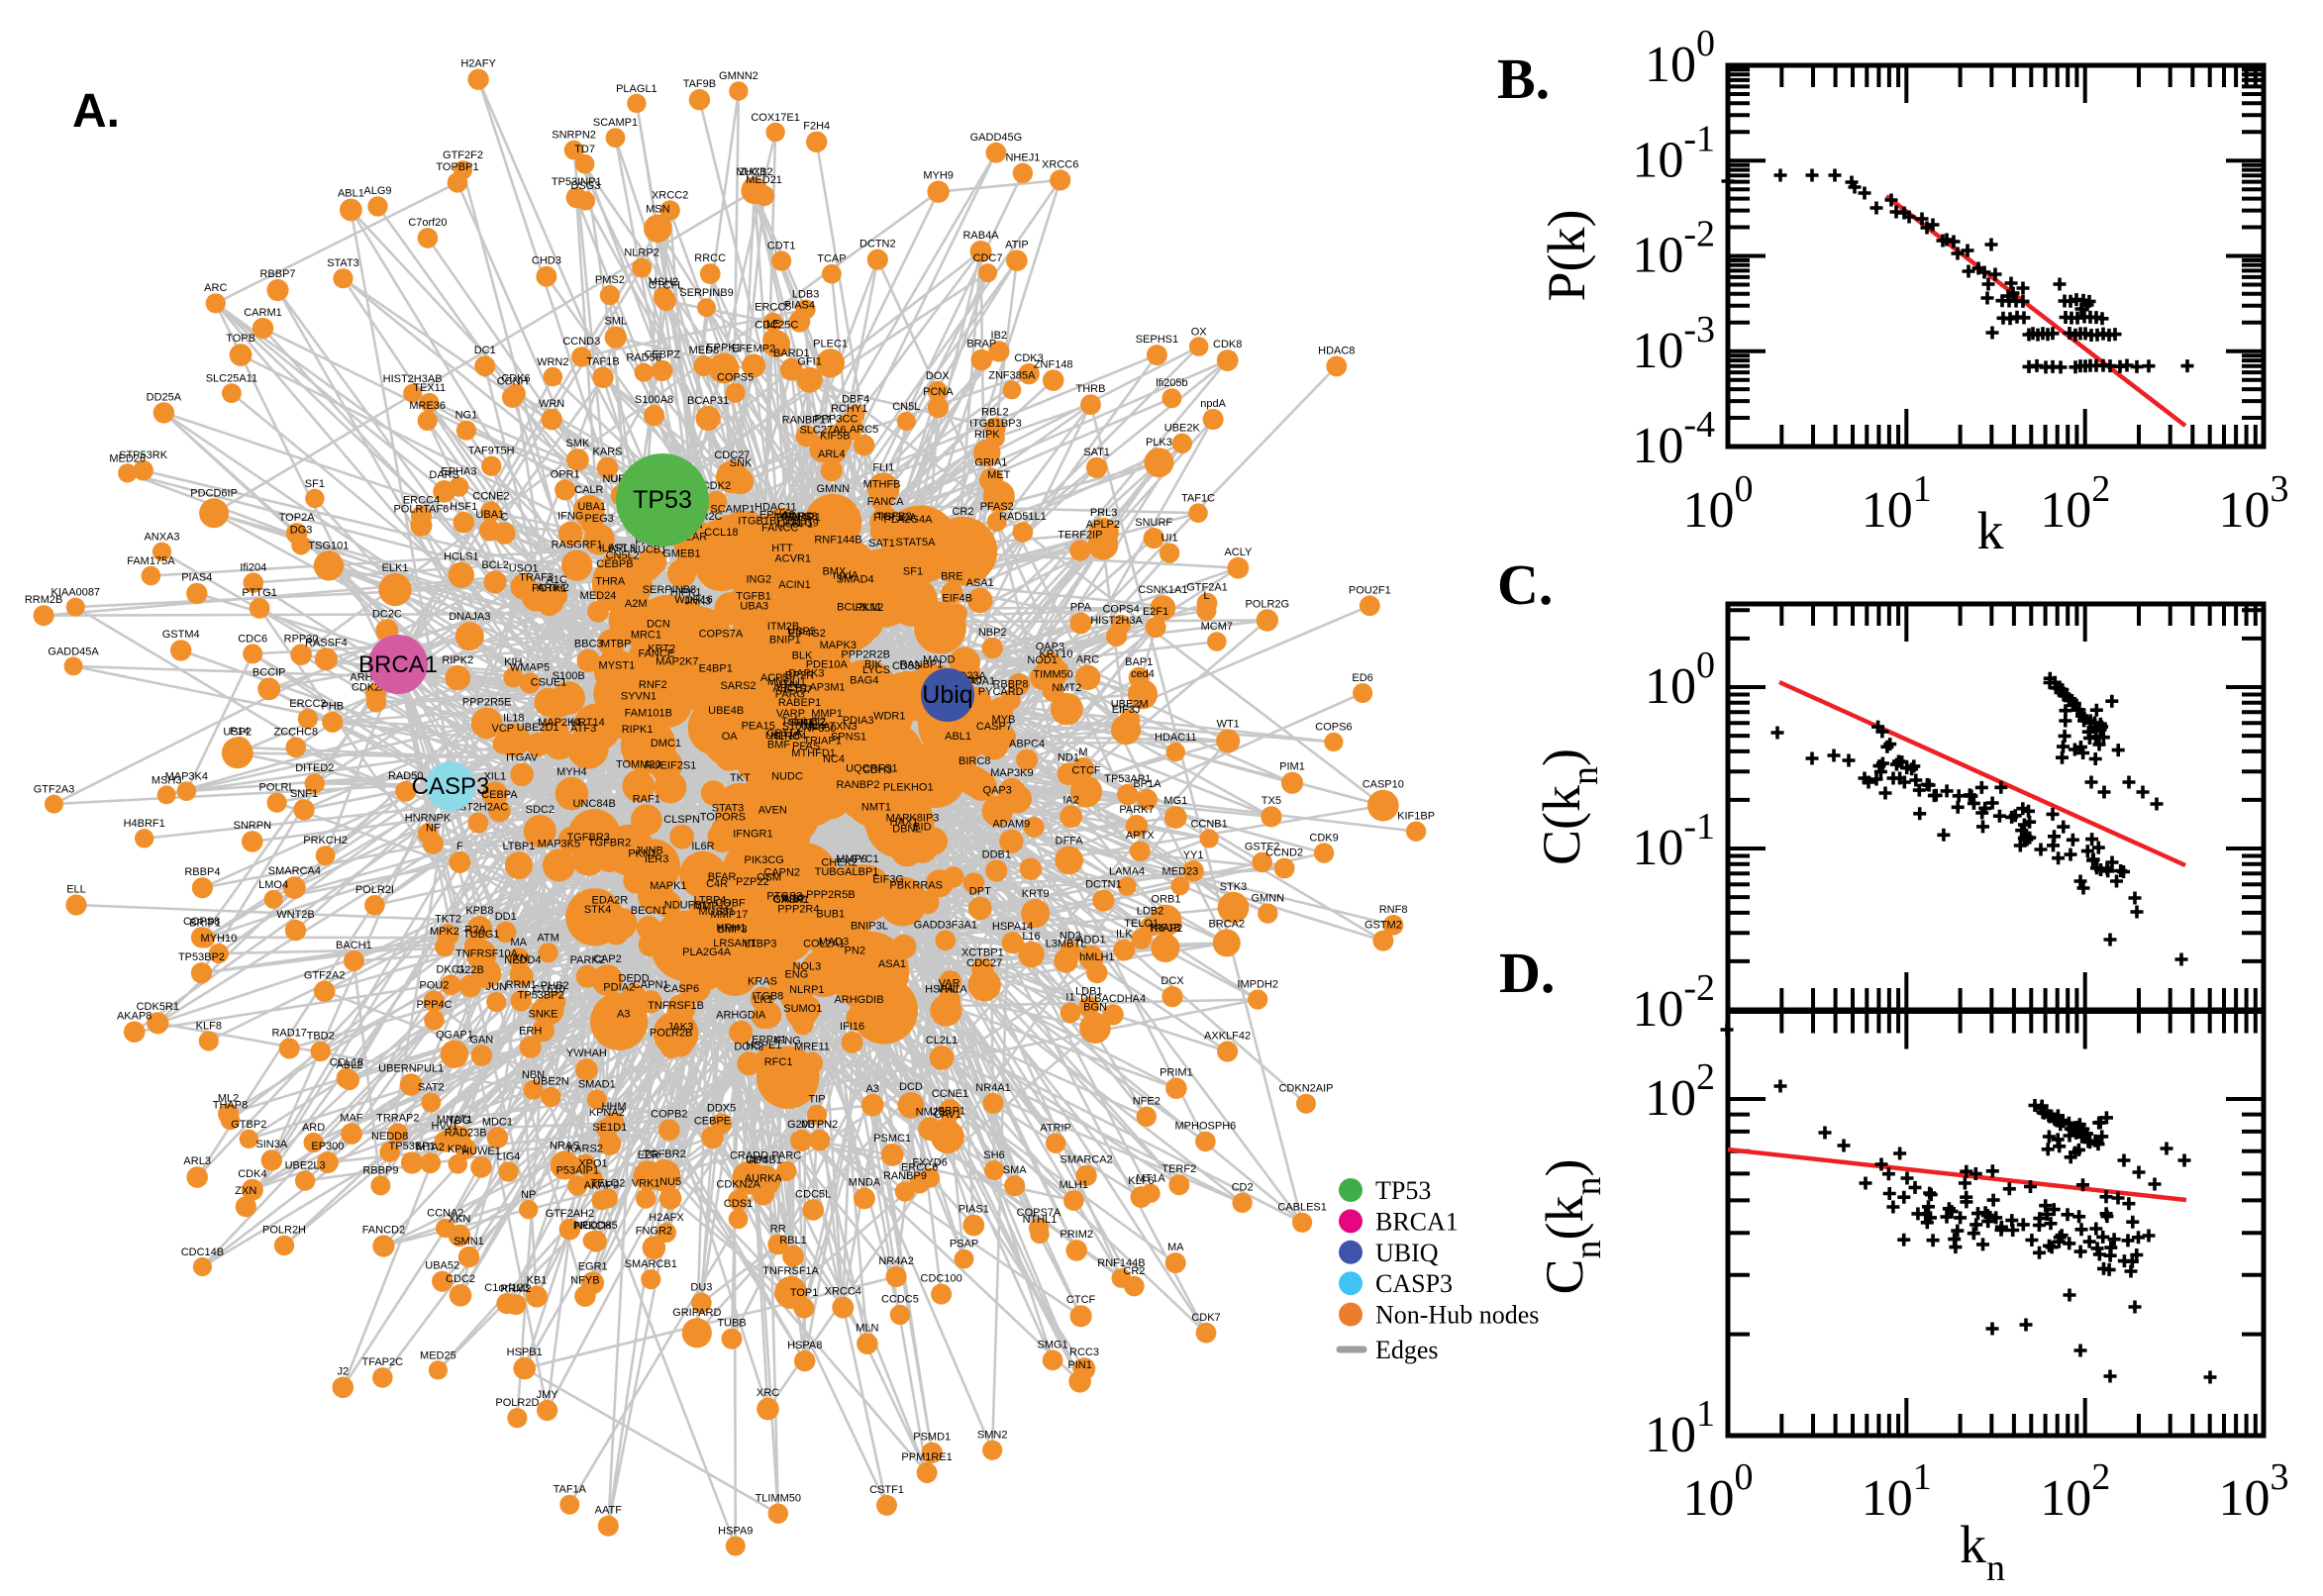  What do you see at coordinates (459, 1121) in the screenshot?
I see `svg-text: TDG` at bounding box center [459, 1121].